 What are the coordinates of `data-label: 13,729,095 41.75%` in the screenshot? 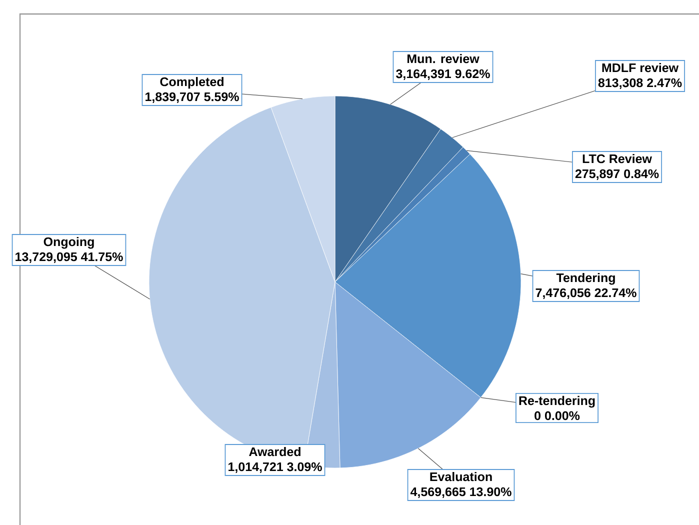 It's located at (69, 257).